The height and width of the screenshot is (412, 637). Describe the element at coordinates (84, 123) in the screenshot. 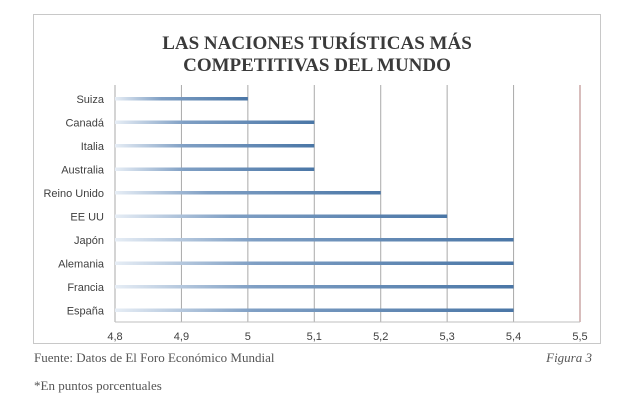

I see `category-label: Canadá` at that location.